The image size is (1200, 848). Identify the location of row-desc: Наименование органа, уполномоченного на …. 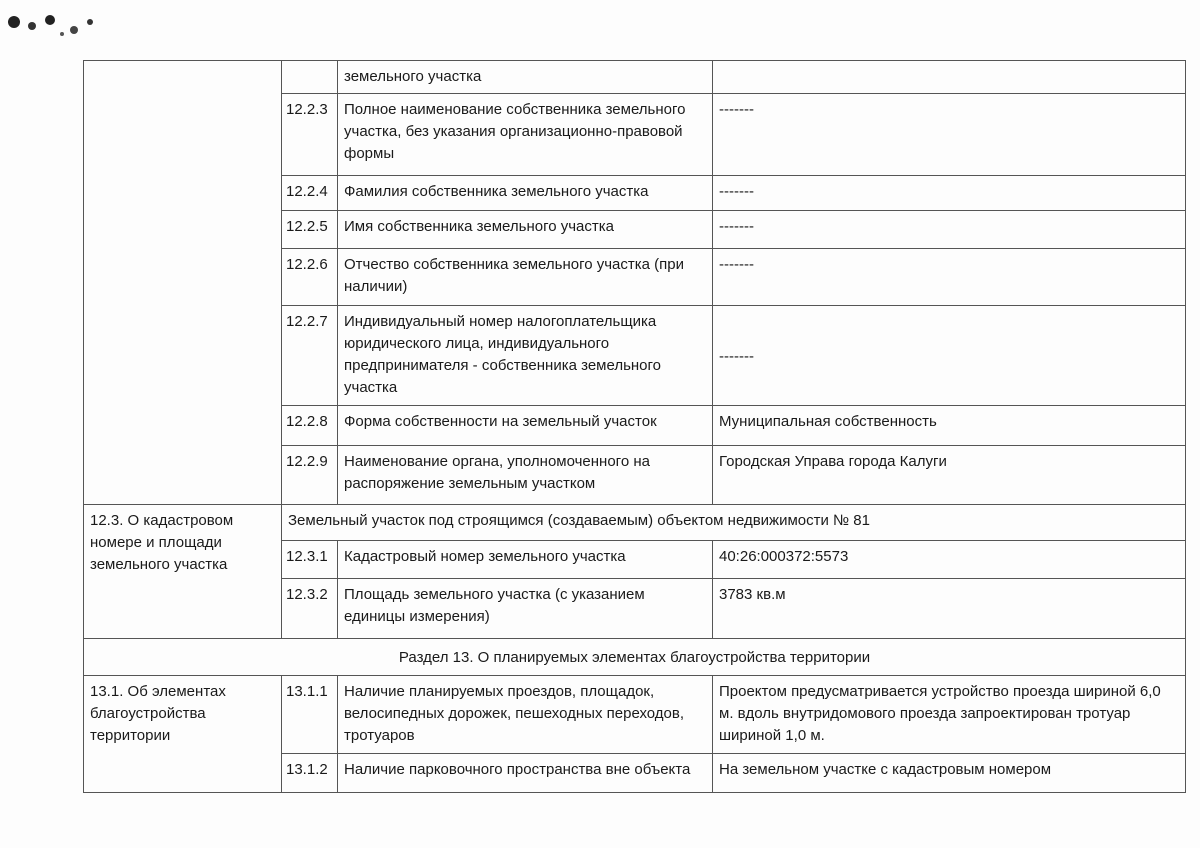
(525, 475).